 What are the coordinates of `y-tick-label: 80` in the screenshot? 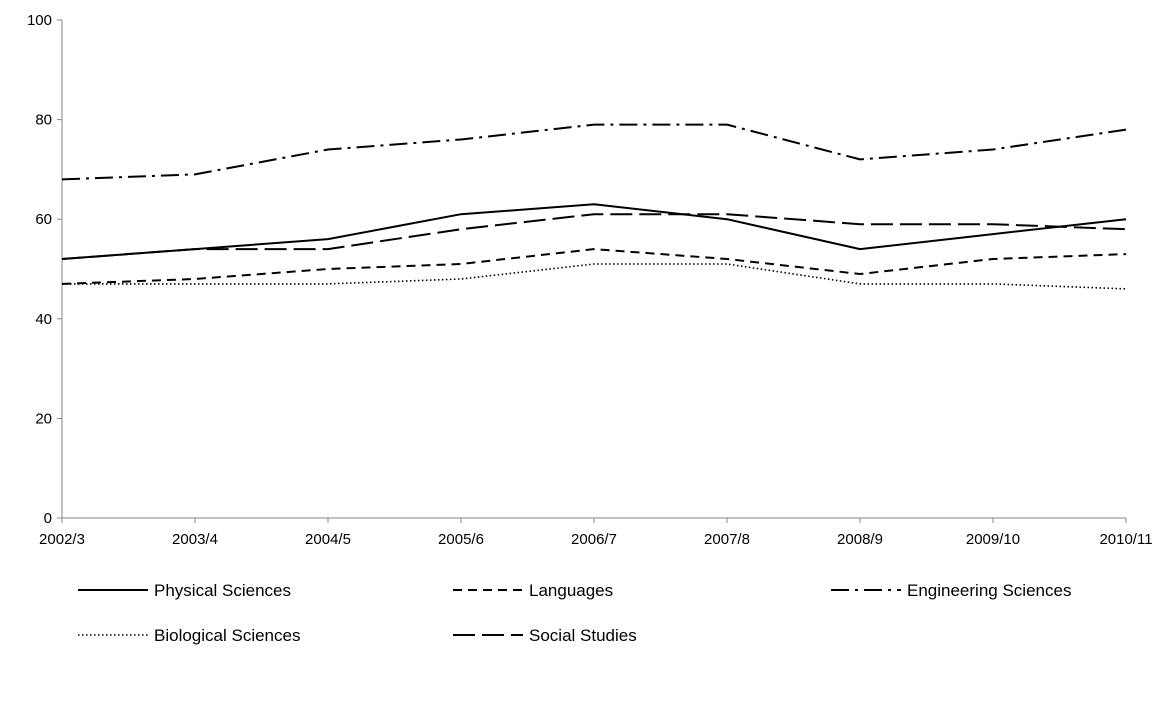 It's located at (43, 120).